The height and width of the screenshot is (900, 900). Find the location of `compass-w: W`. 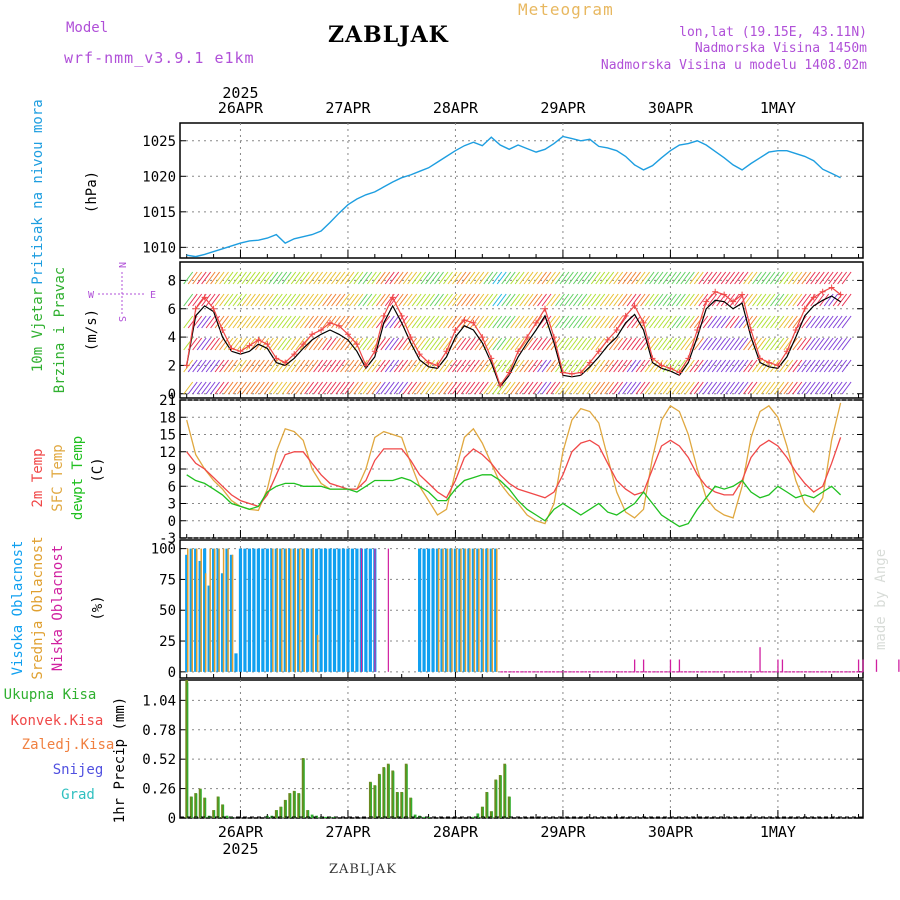

compass-w: W is located at coordinates (91, 295).